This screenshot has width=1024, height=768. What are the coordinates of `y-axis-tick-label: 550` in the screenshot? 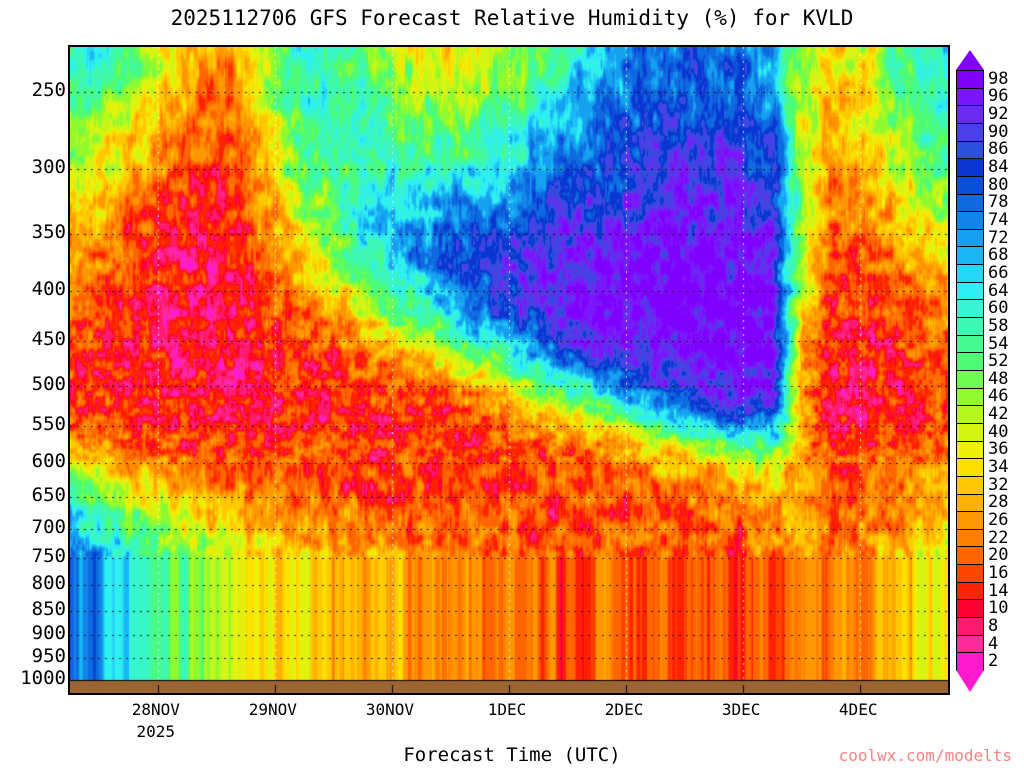 It's located at (48, 424).